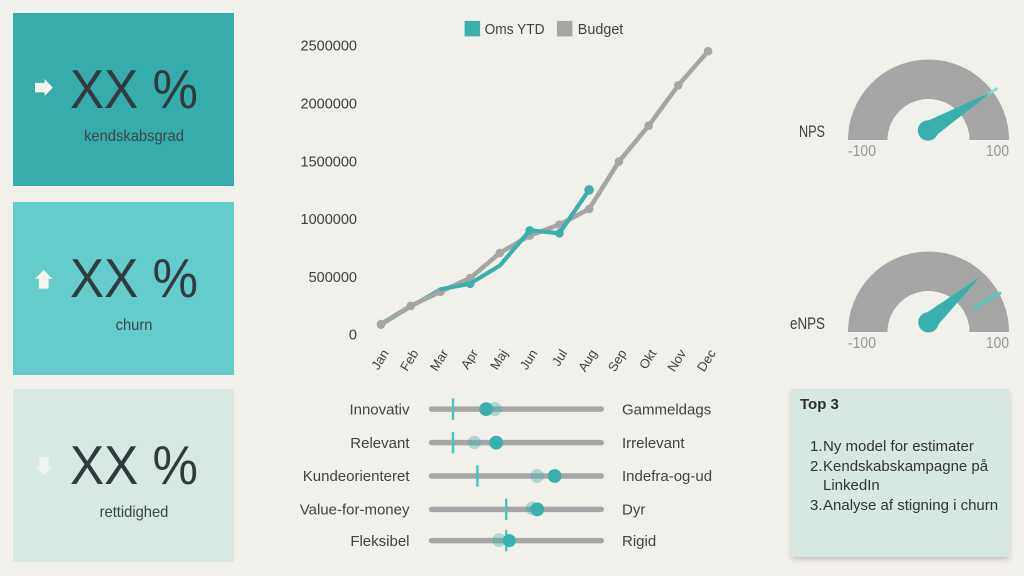 This screenshot has width=1024, height=576. Describe the element at coordinates (587, 361) in the screenshot. I see `svg-text: Aug` at that location.